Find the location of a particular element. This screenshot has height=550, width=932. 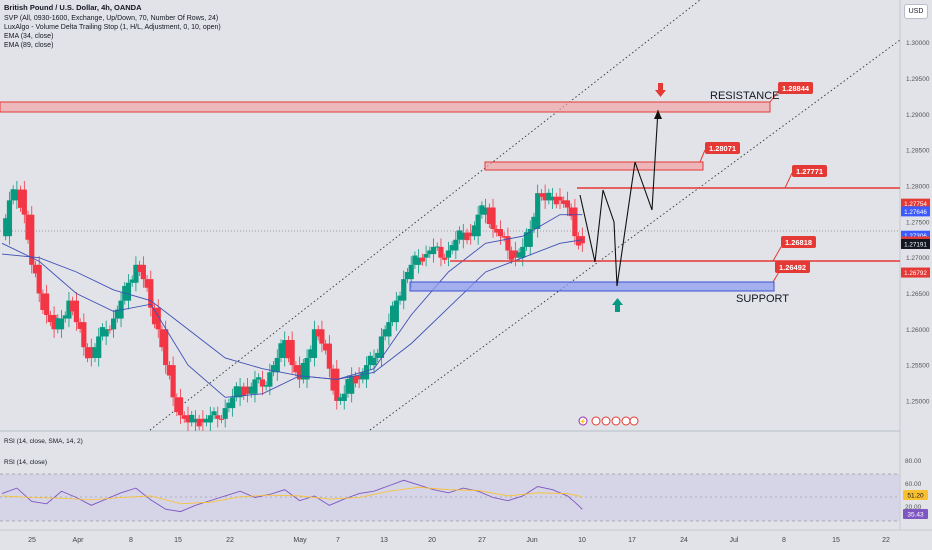

resistance-label: RESISTANCE is located at coordinates (744, 96).